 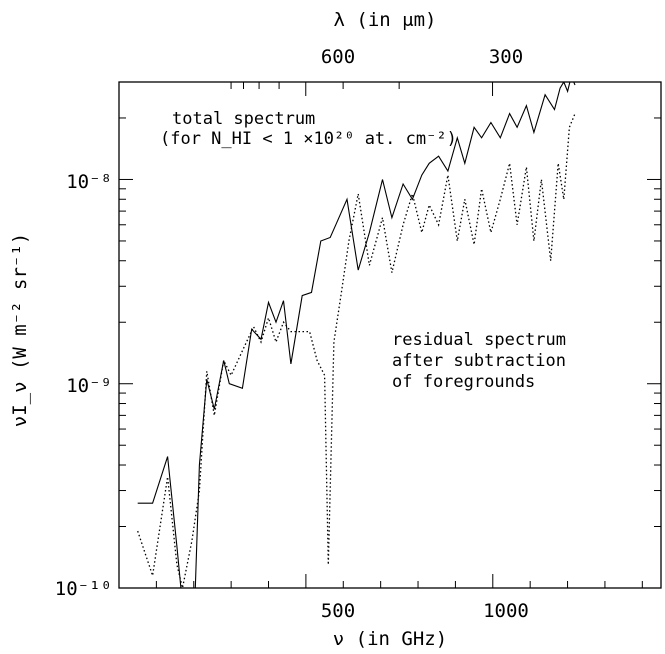 What do you see at coordinates (308, 139) in the screenshot?
I see `annotation-total-line2: (for N_HI < 1 ×10²⁰ at. cm⁻²)` at bounding box center [308, 139].